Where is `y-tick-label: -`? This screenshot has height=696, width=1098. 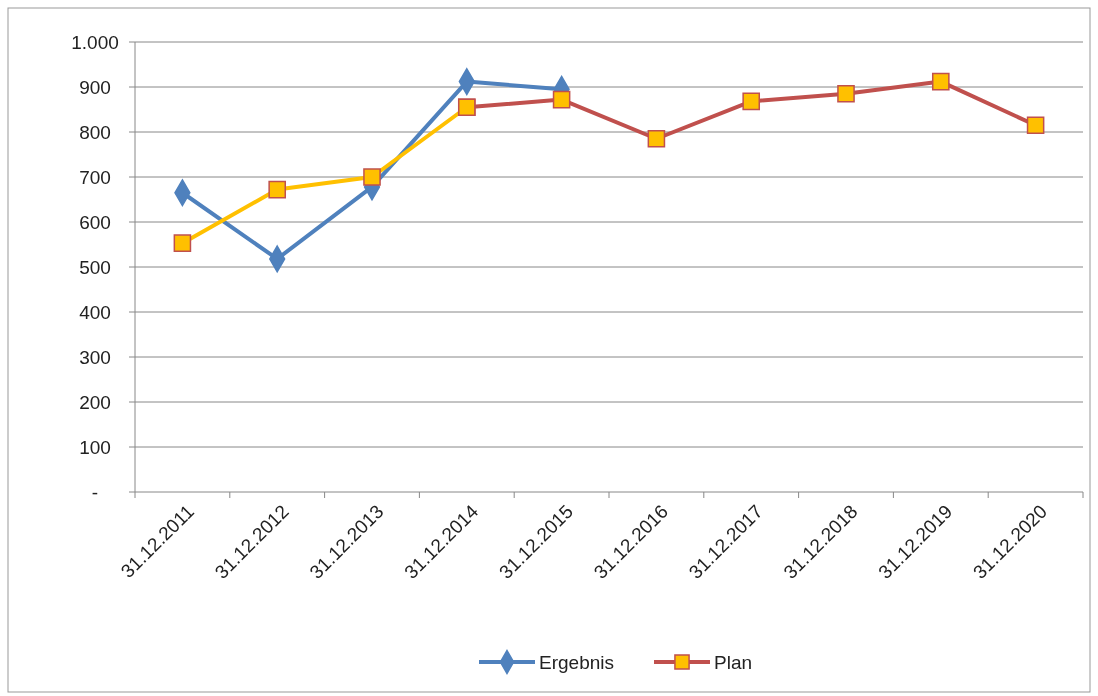
y-tick-label: - is located at coordinates (95, 492).